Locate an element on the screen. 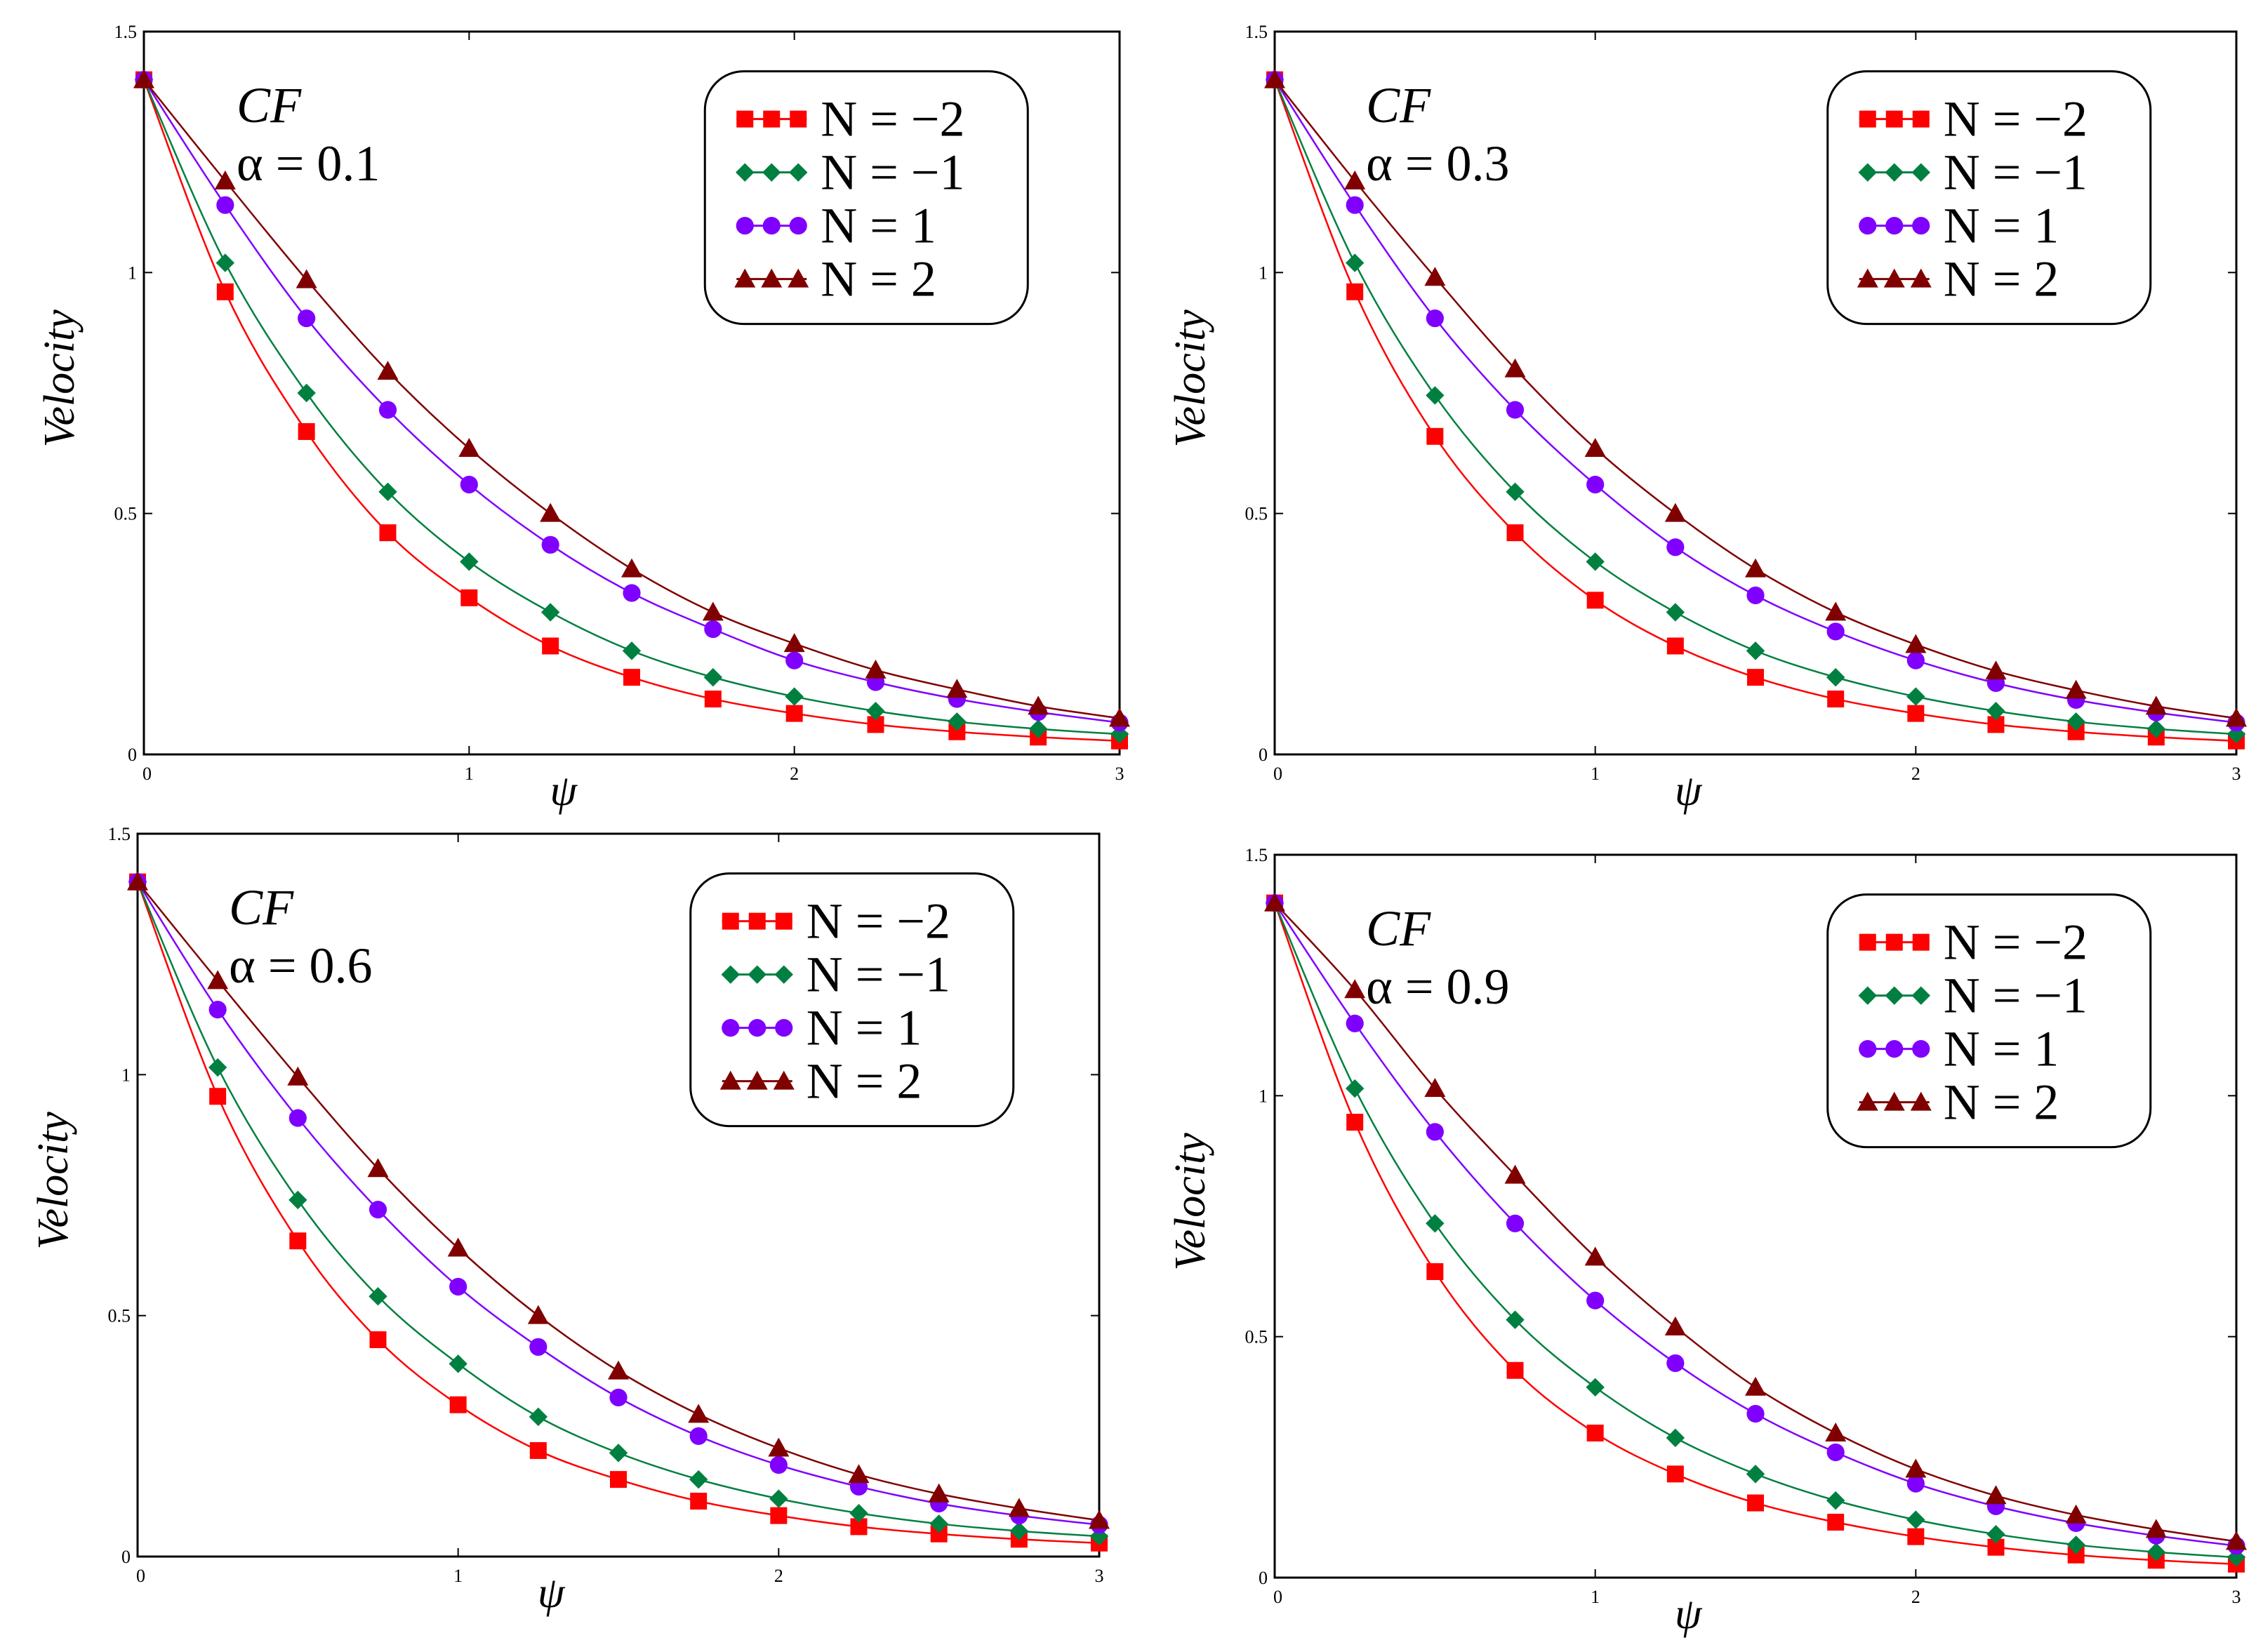 This screenshot has height=1652, width=2263. x-tick-label: 0 is located at coordinates (140, 1576).